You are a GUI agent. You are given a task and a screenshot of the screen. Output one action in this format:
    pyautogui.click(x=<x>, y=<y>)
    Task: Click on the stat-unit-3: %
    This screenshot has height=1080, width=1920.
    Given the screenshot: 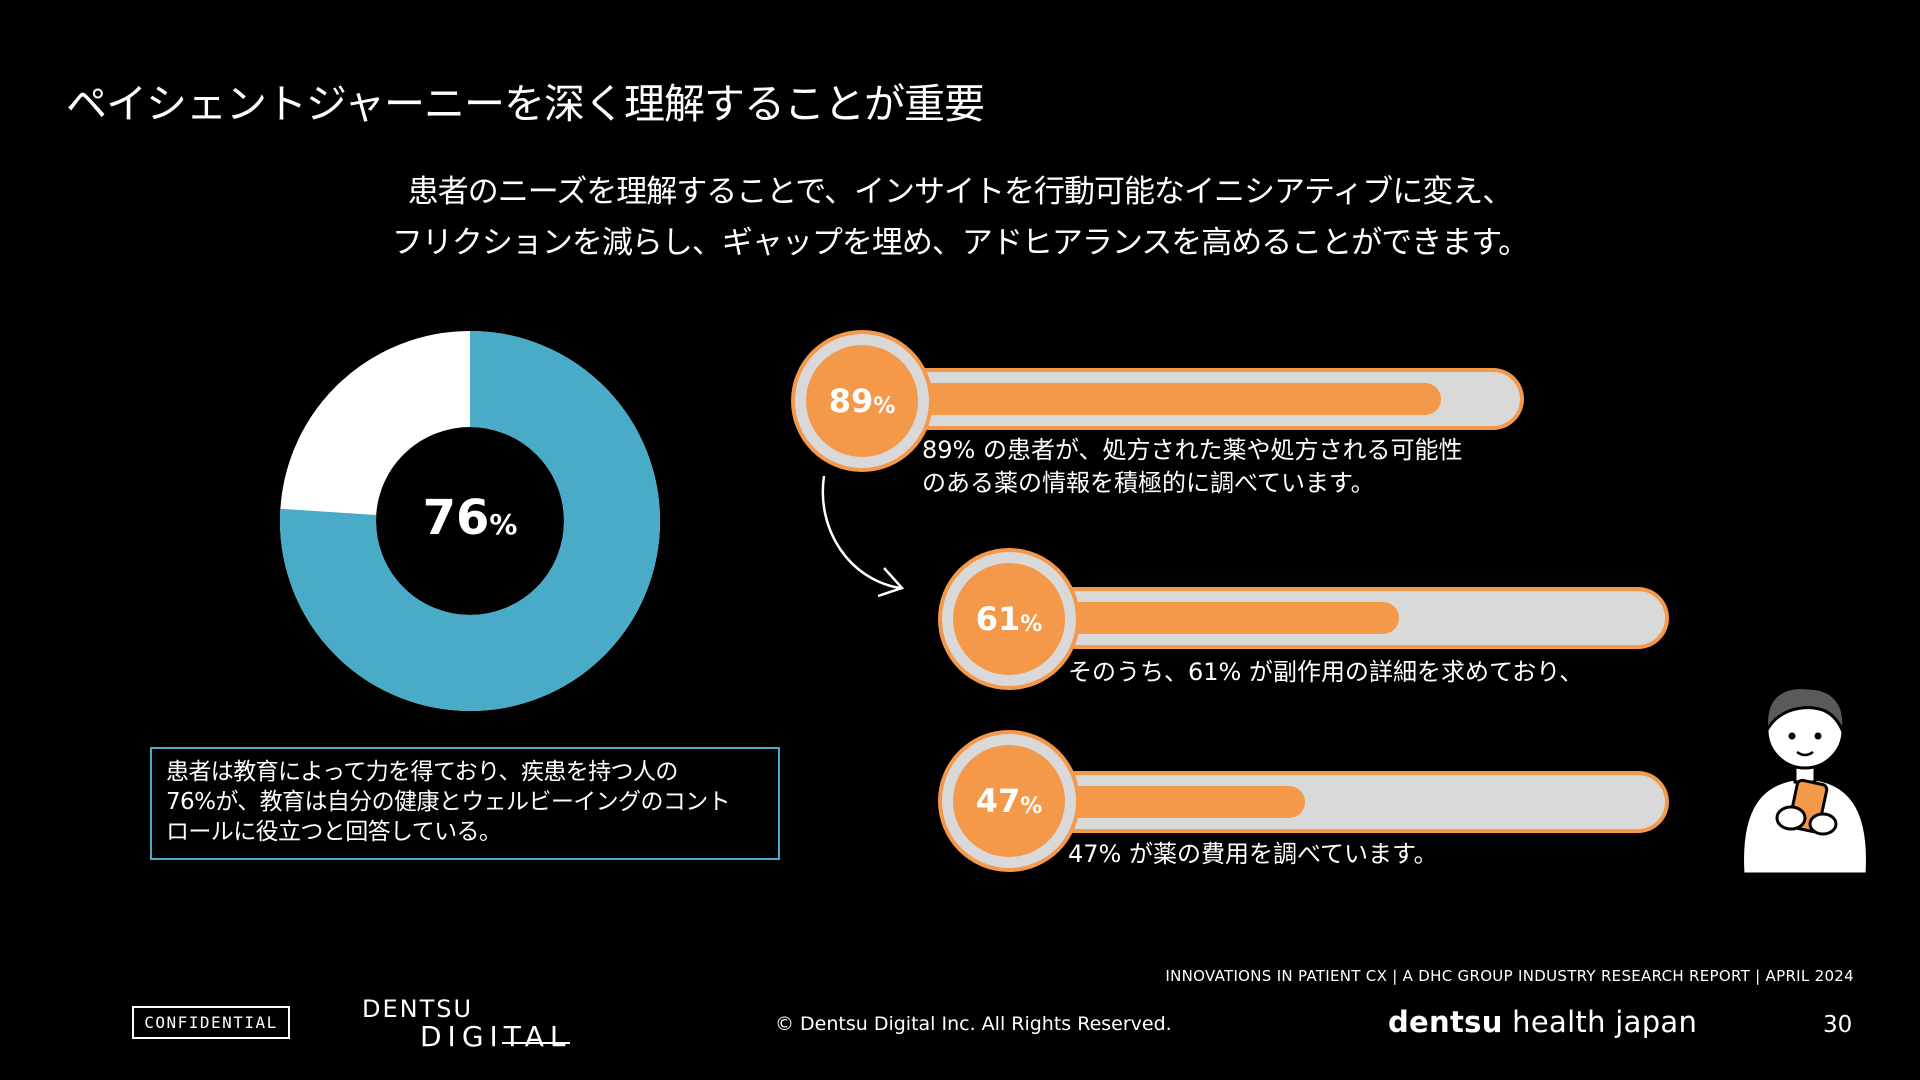 What is the action you would take?
    pyautogui.click(x=1031, y=806)
    